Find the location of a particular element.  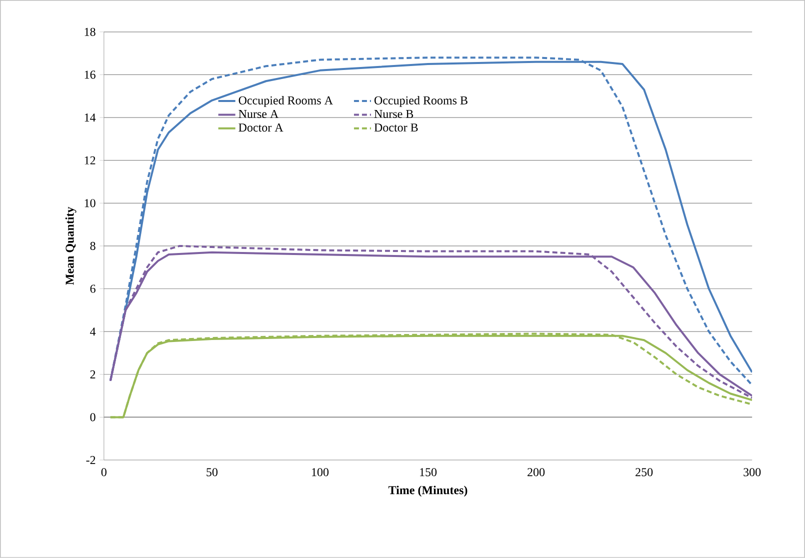

y-tick-label: 8 is located at coordinates (93, 246).